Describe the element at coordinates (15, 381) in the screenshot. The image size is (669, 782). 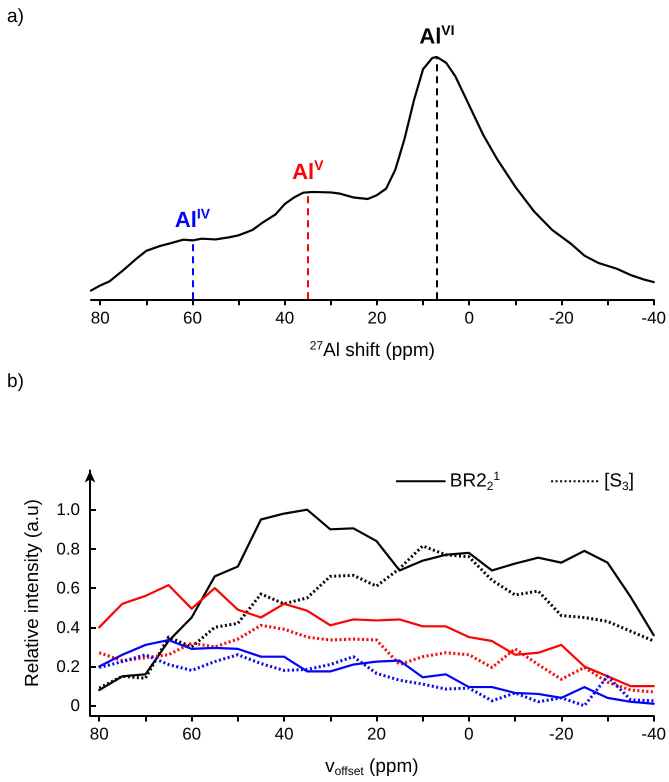
I see `chart-title: b)` at that location.